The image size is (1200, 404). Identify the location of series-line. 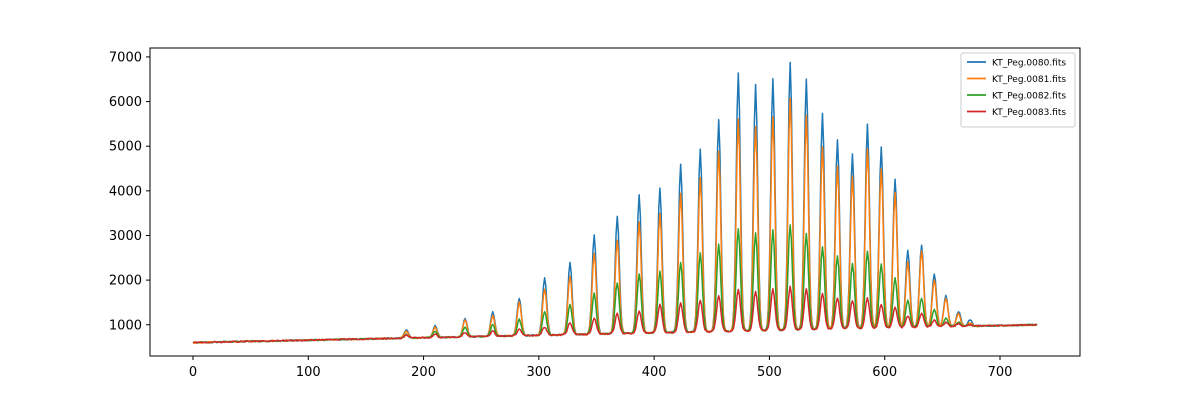
(615, 314).